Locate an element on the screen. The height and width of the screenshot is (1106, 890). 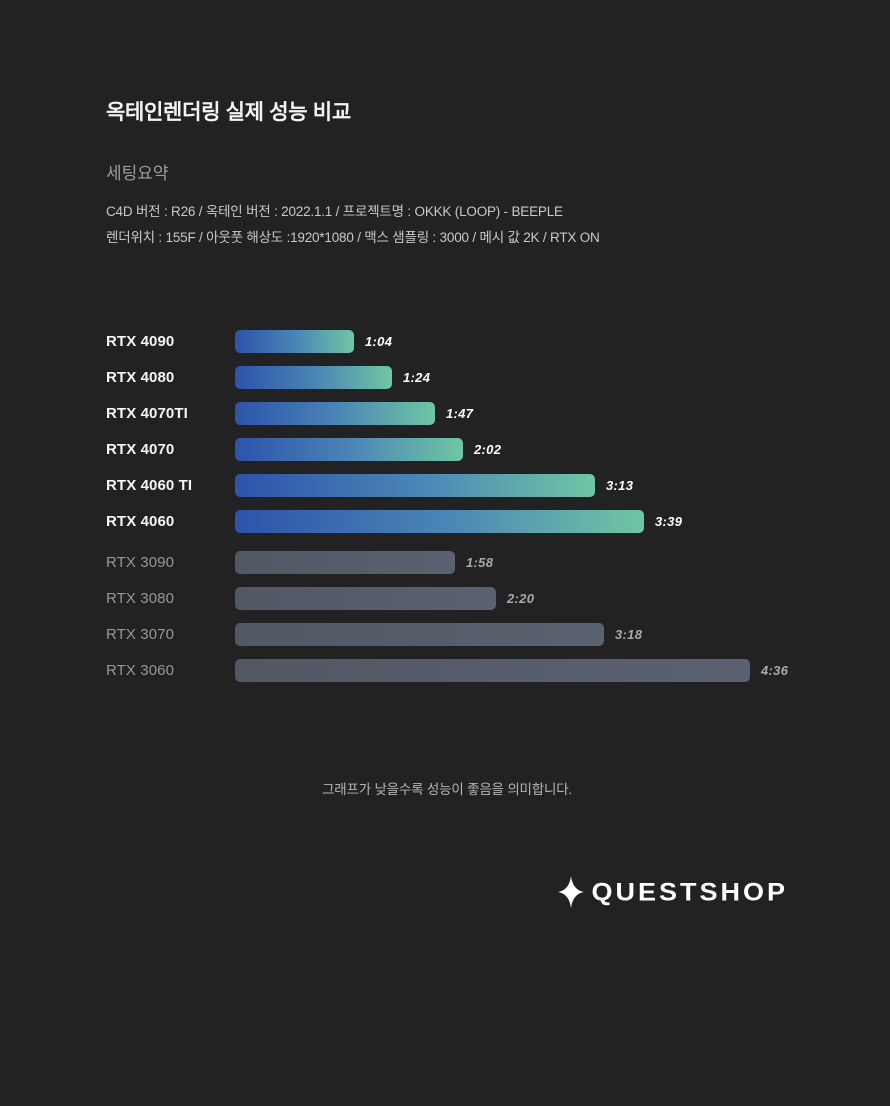
chart-row-rtx-4060ti: RTX 4060 TI 3:13 is located at coordinates (447, 485).